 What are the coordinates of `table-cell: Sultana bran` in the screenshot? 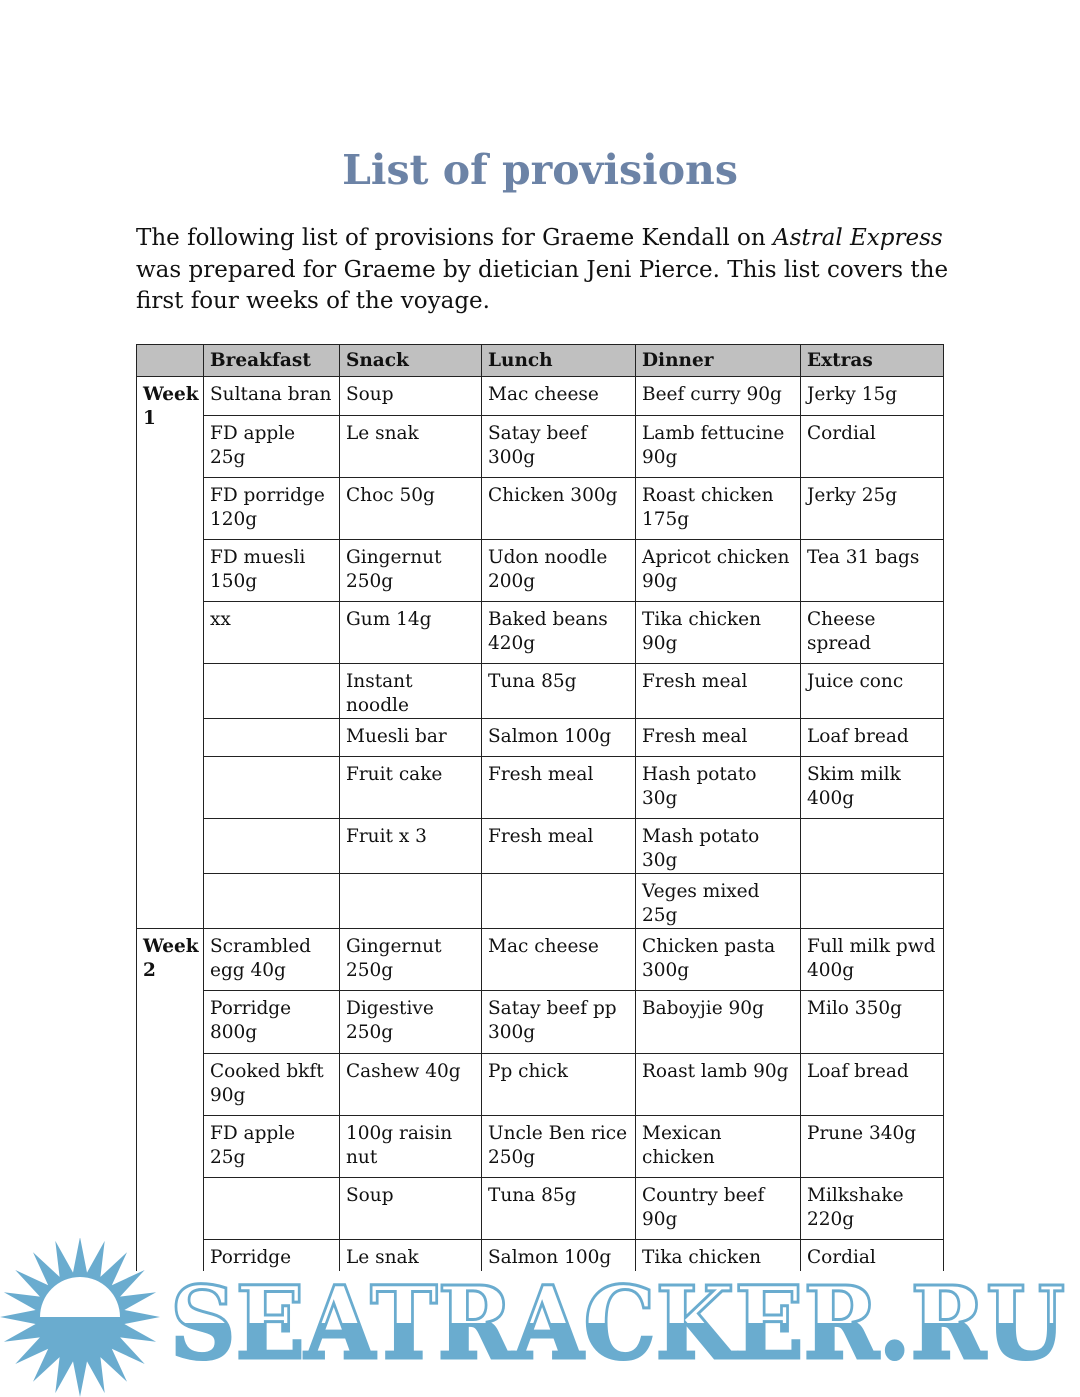 It's located at (271, 396).